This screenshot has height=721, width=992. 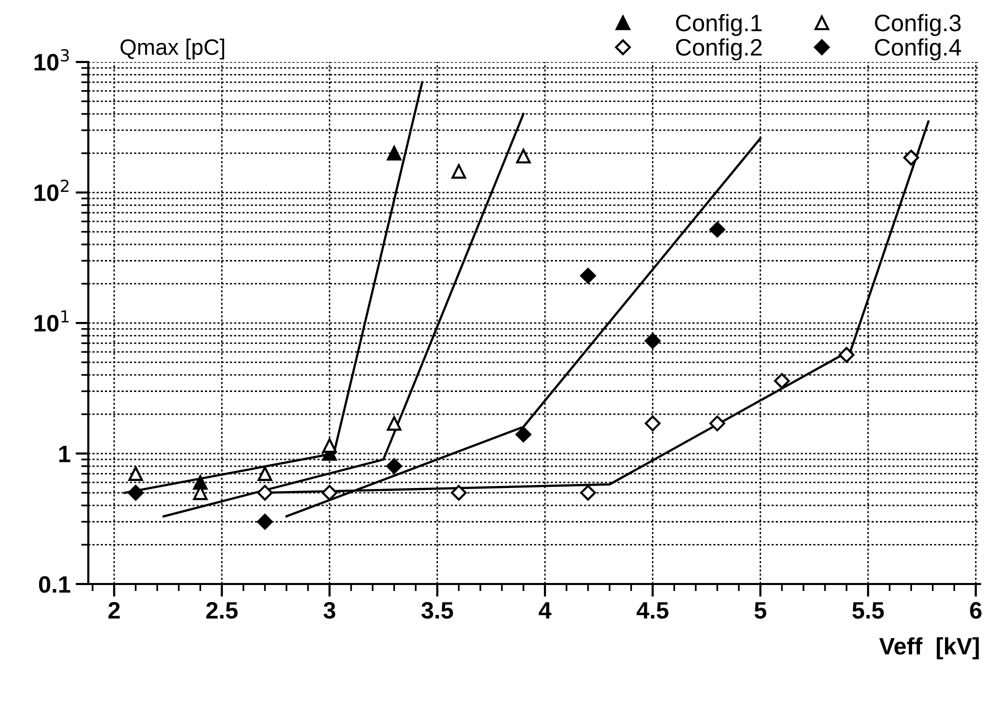 What do you see at coordinates (51, 321) in the screenshot?
I see `y-tick-label: 10$^{1}$` at bounding box center [51, 321].